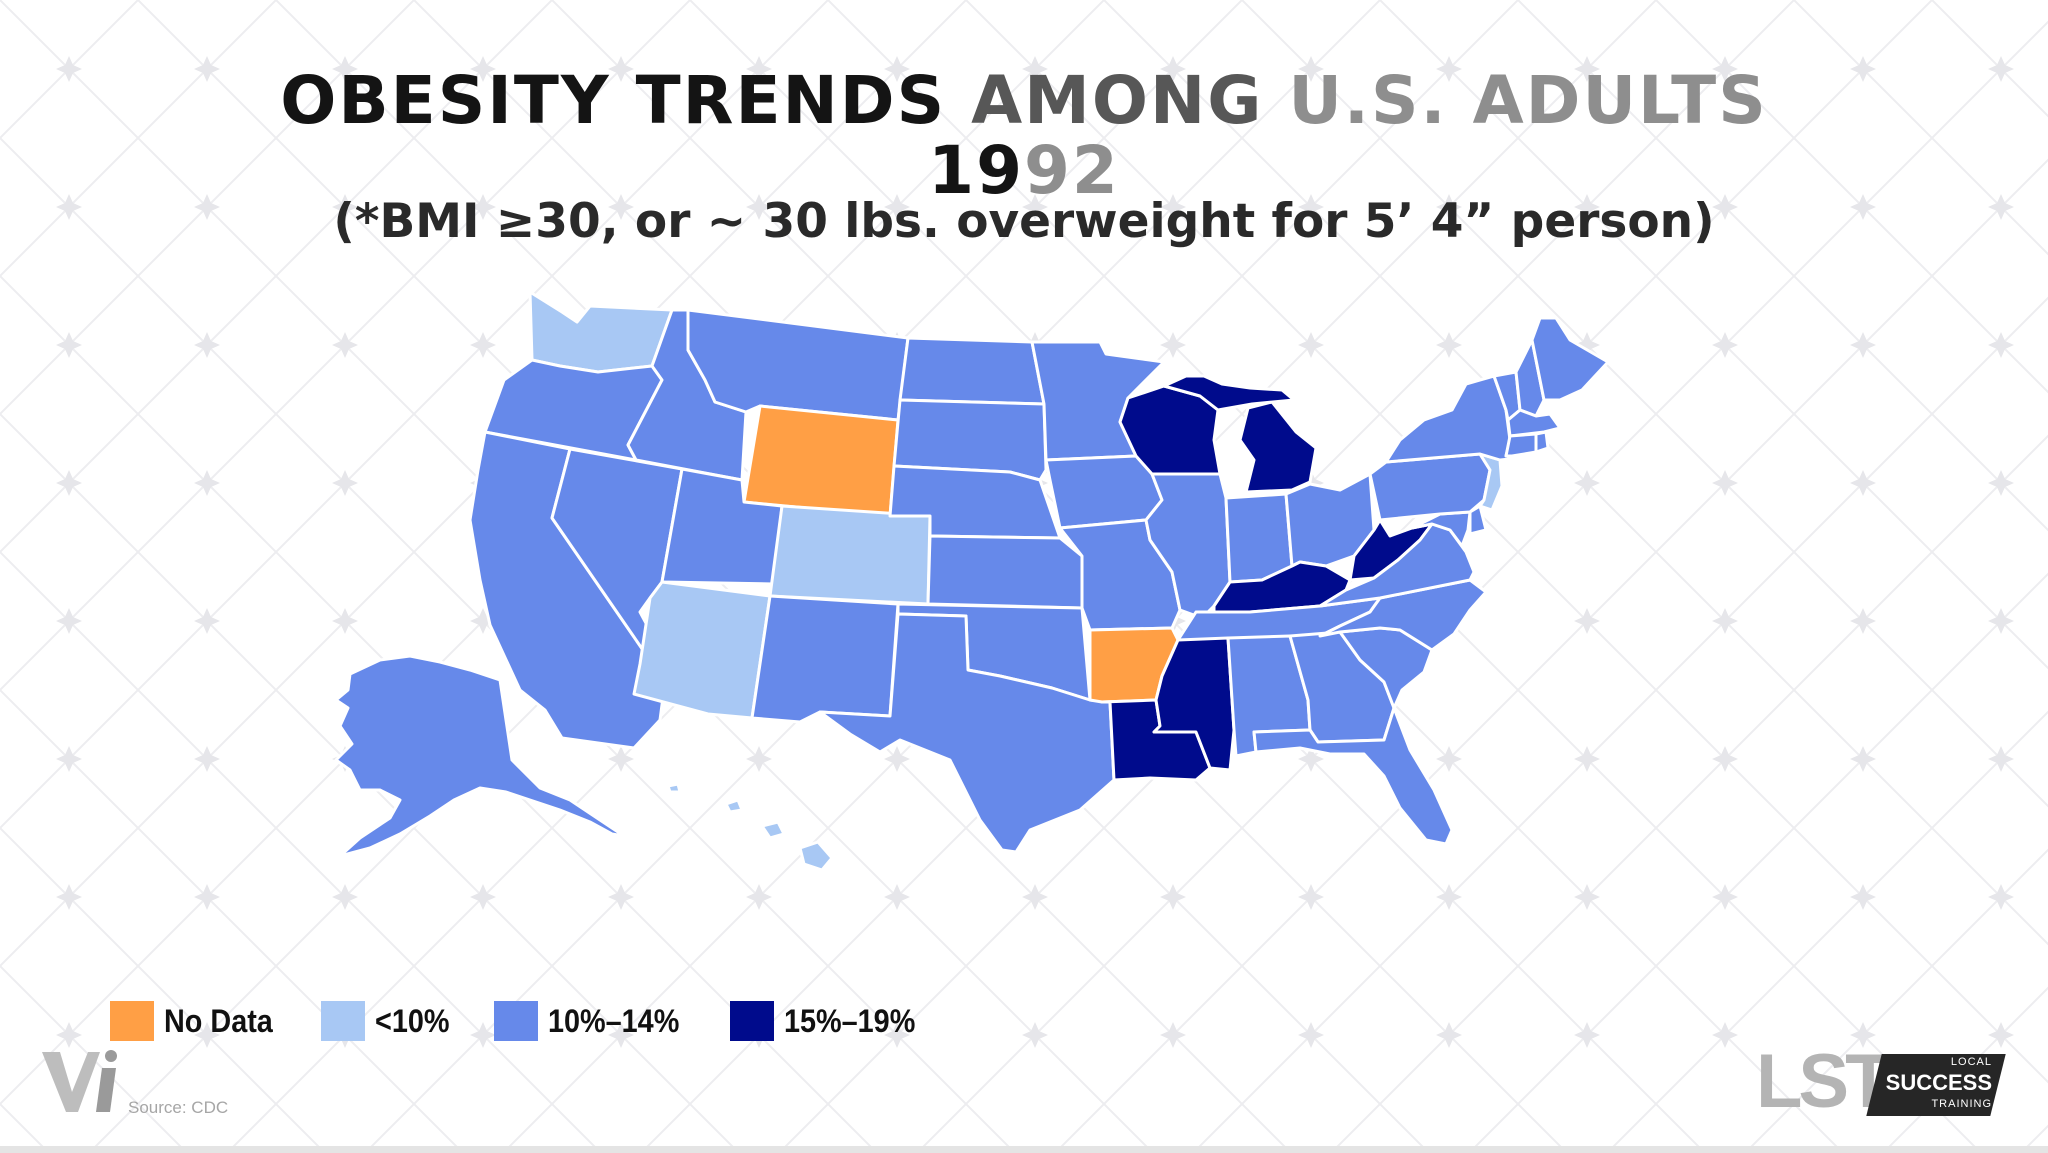 The height and width of the screenshot is (1153, 2048). Describe the element at coordinates (1521, 445) in the screenshot. I see `state-connecticut` at that location.